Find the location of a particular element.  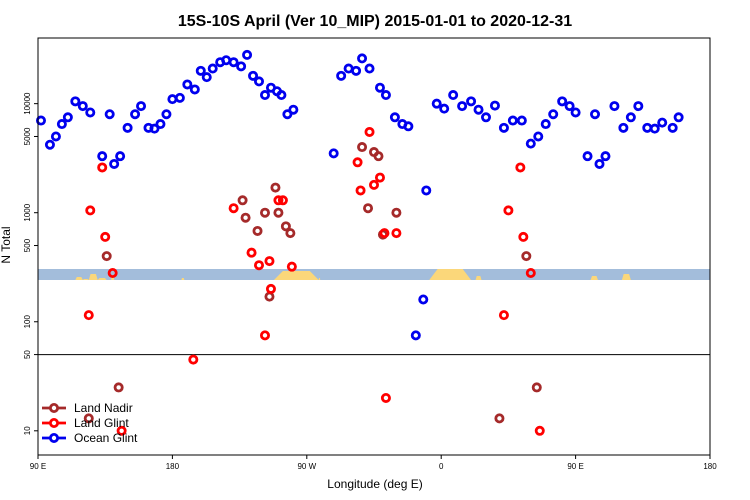

y-tick-label: 1000 is located at coordinates (27, 212).